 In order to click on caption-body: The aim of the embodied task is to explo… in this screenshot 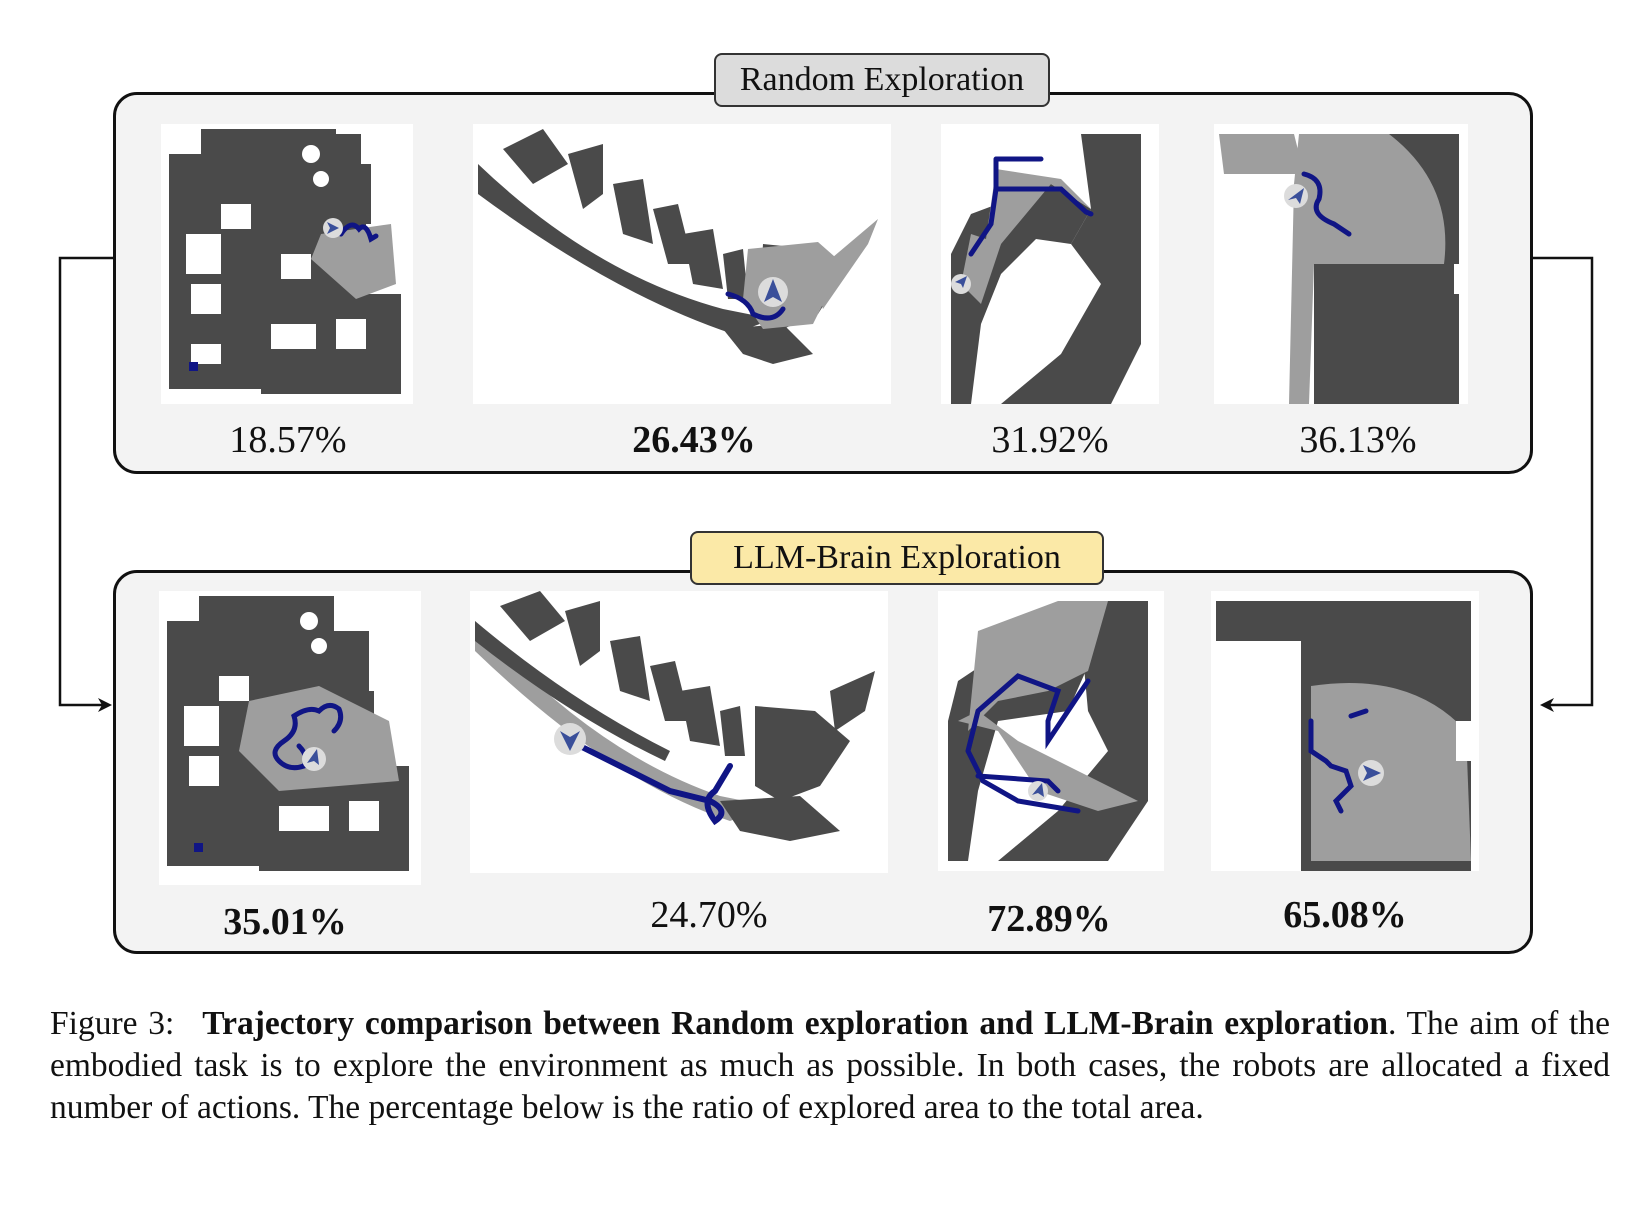, I will do `click(830, 1065)`.